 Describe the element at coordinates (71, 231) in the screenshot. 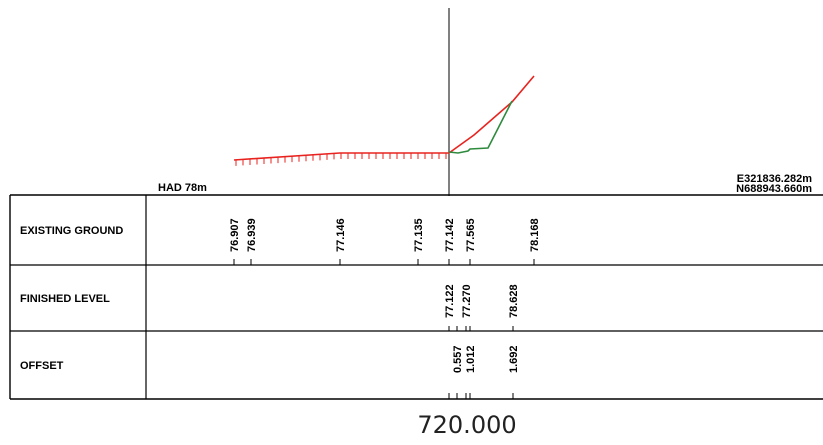

I see `row-label-existing-ground: EXISTING GROUND` at that location.